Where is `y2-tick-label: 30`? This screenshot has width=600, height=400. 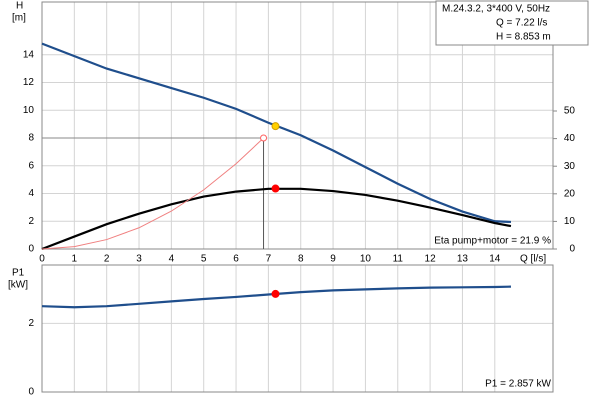
y2-tick-label: 30 is located at coordinates (570, 166).